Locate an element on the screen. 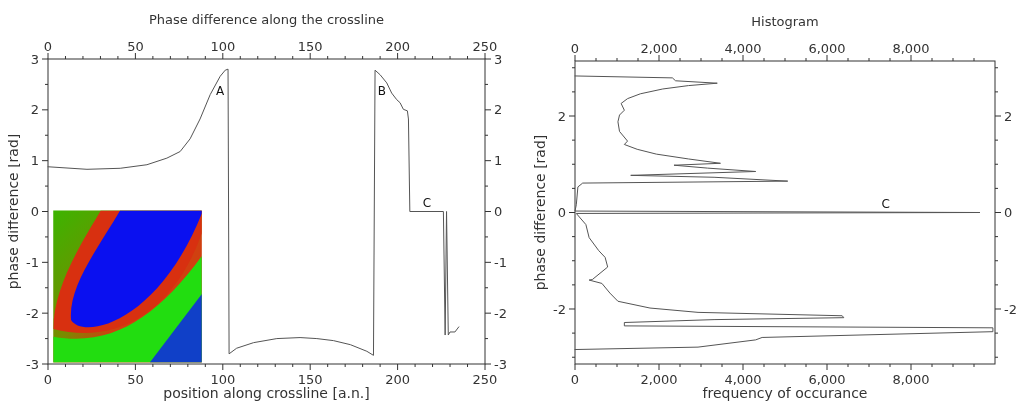 Image resolution: width=1032 pixels, height=412 pixels. x2-tick-label: 6,000 is located at coordinates (827, 379).